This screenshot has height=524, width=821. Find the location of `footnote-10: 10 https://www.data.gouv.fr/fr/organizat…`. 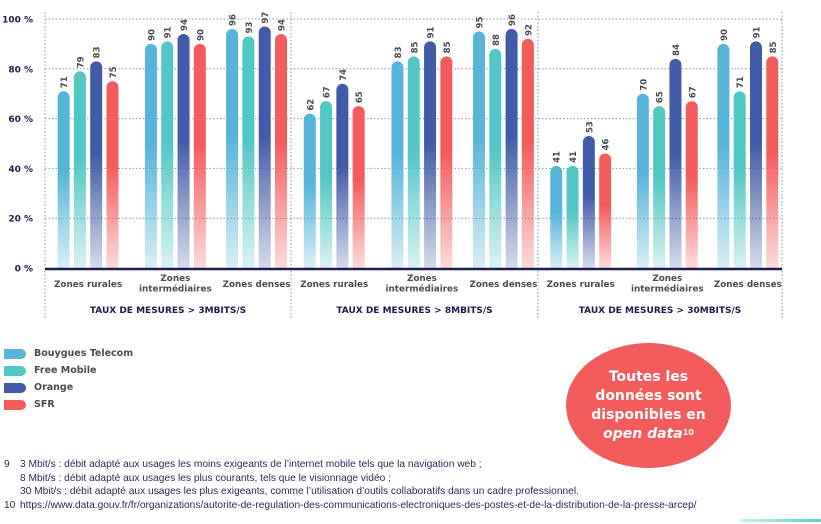

footnote-10: 10 https://www.data.gouv.fr/fr/organizat… is located at coordinates (350, 506).